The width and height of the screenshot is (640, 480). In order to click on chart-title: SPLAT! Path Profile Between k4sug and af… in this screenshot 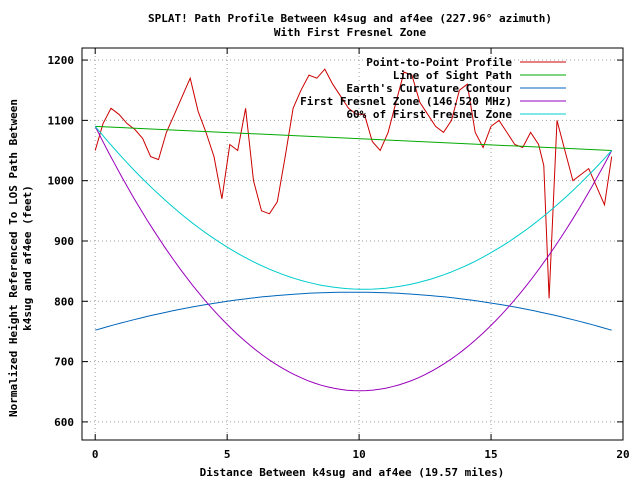, I will do `click(350, 18)`.